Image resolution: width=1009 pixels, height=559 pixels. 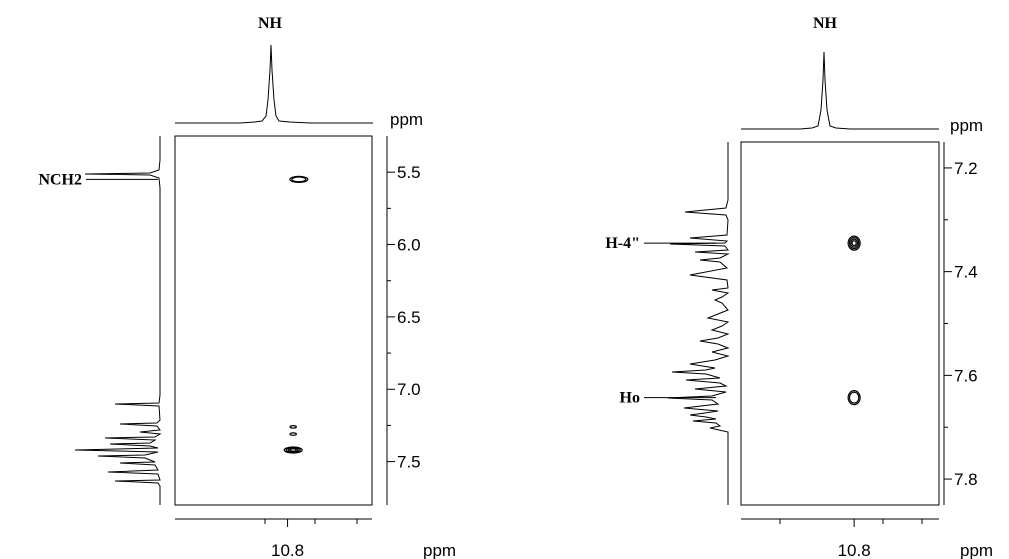 What do you see at coordinates (409, 462) in the screenshot?
I see `y-tick-label: 7.5` at bounding box center [409, 462].